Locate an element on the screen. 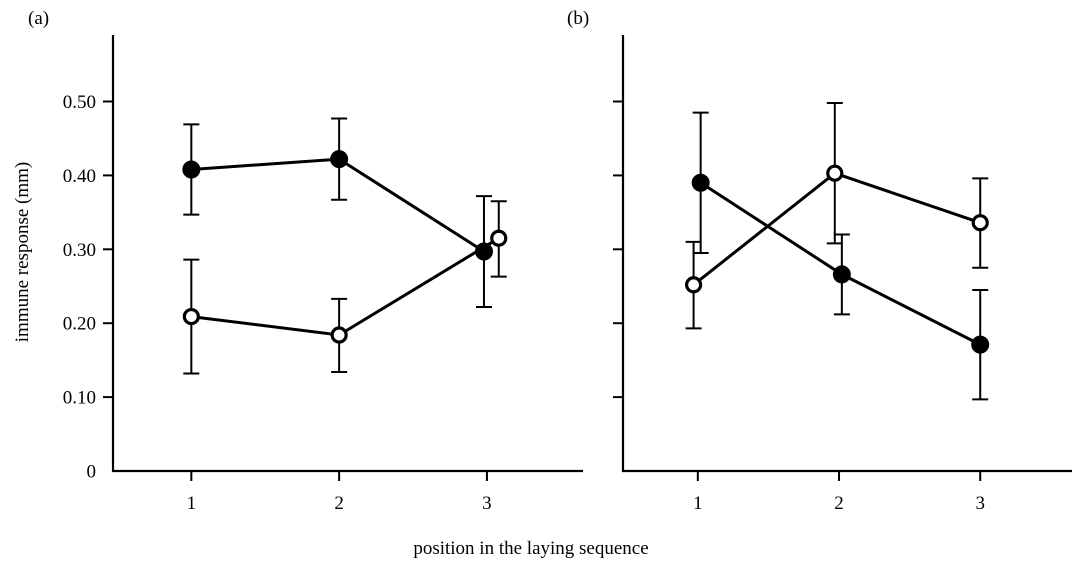 The height and width of the screenshot is (561, 1072). panel-a-y-tick-label: 0.10 is located at coordinates (79, 398).